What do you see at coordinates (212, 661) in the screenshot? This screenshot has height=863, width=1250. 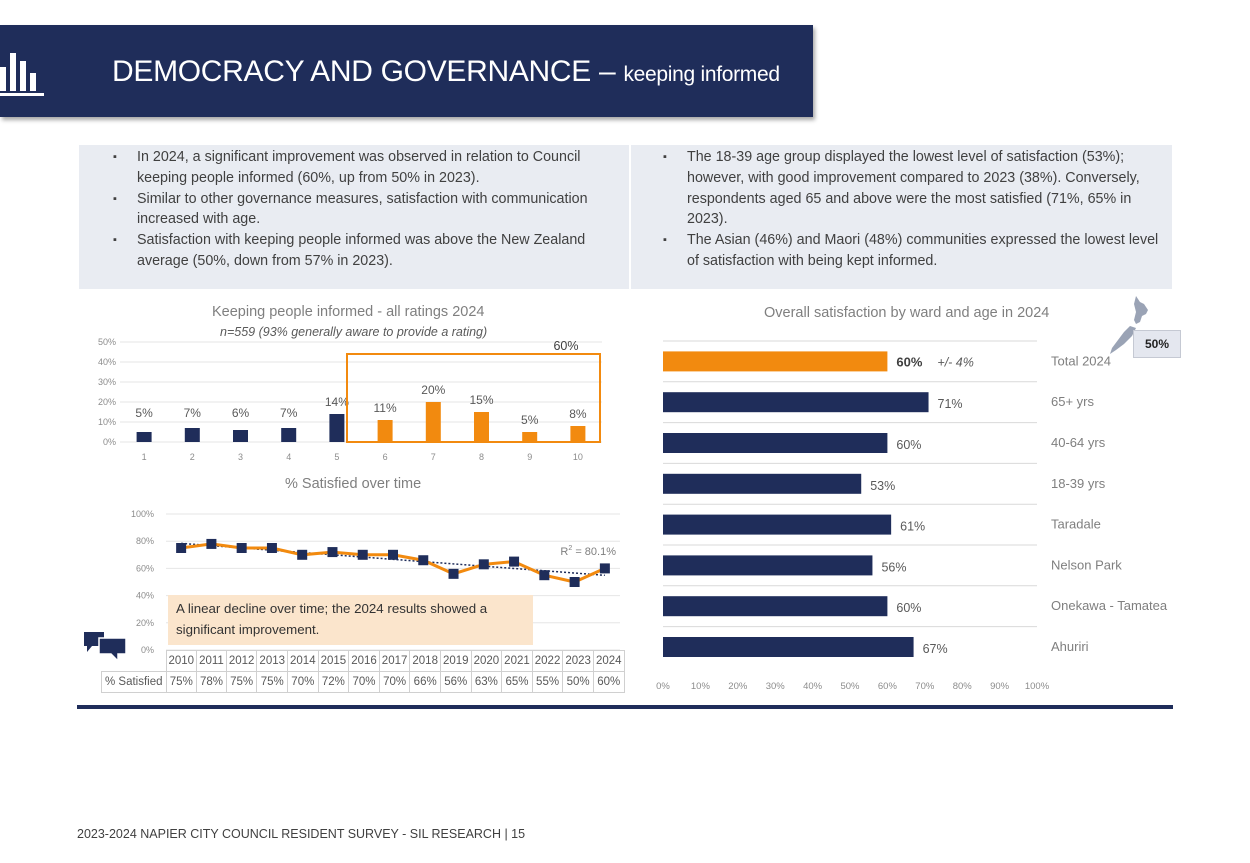 I see `year-cell: 2011` at bounding box center [212, 661].